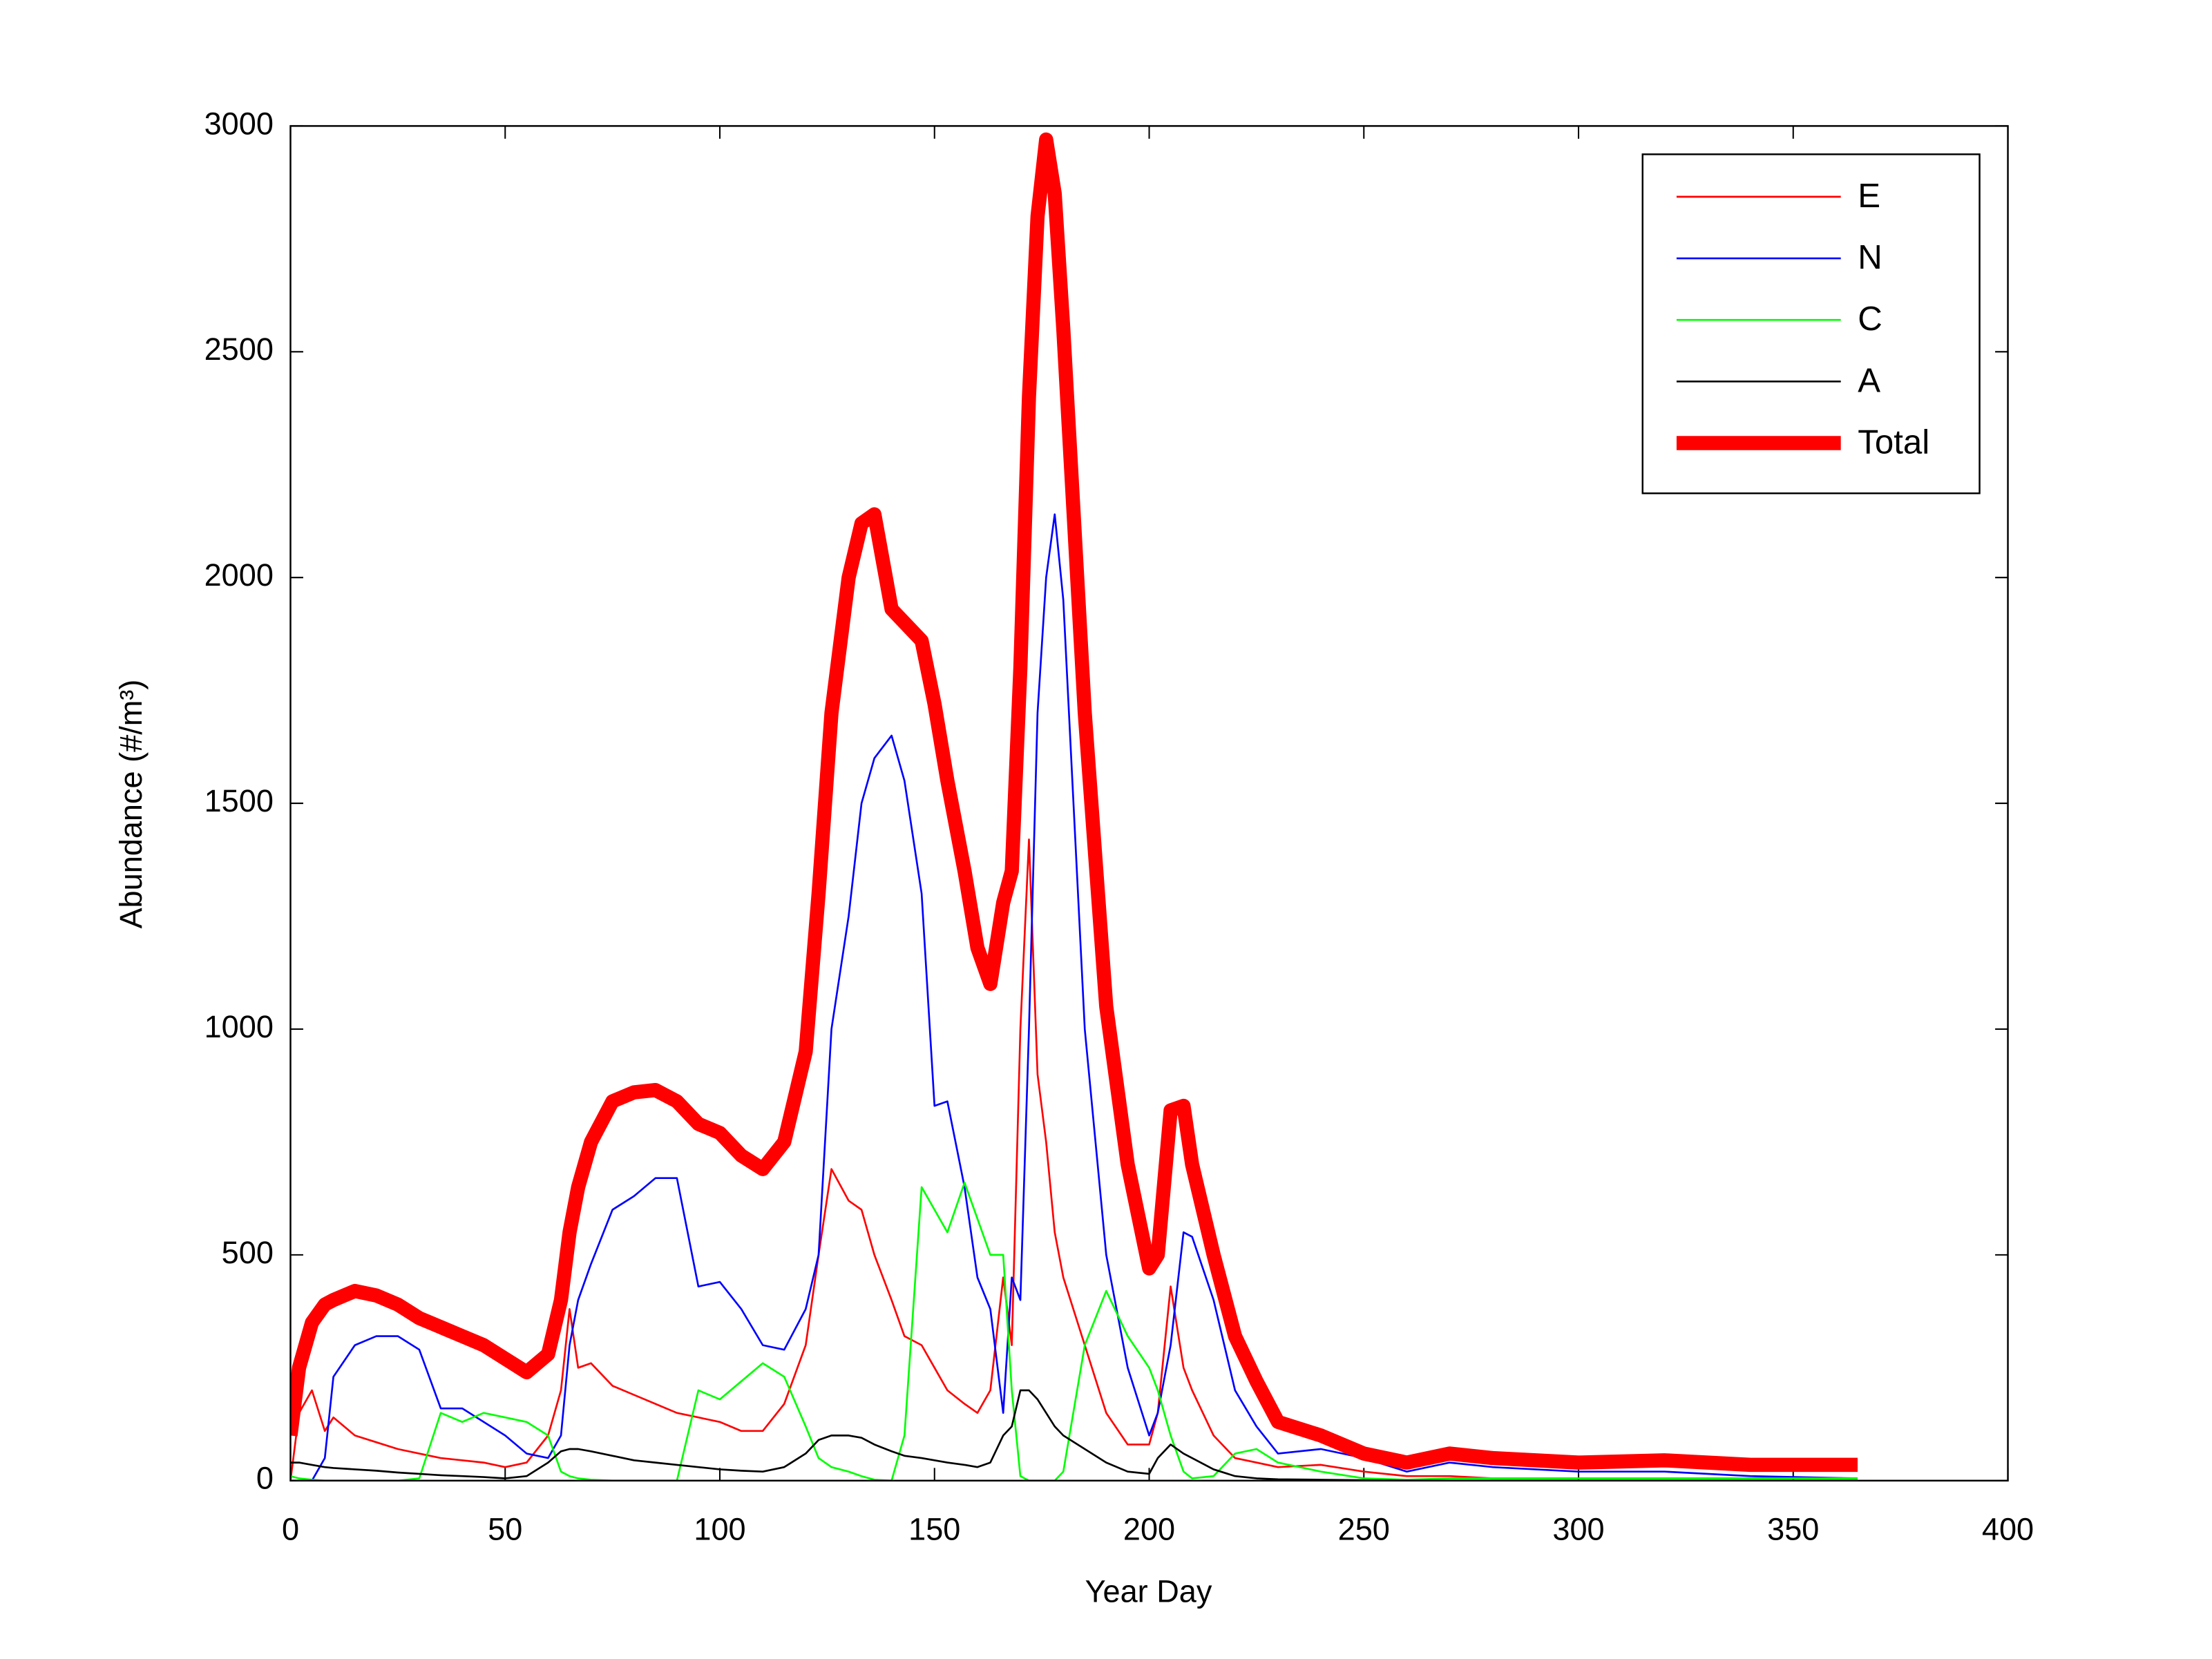 The image size is (2212, 1659). Describe the element at coordinates (239, 800) in the screenshot. I see `y-tick-label: 1500` at that location.